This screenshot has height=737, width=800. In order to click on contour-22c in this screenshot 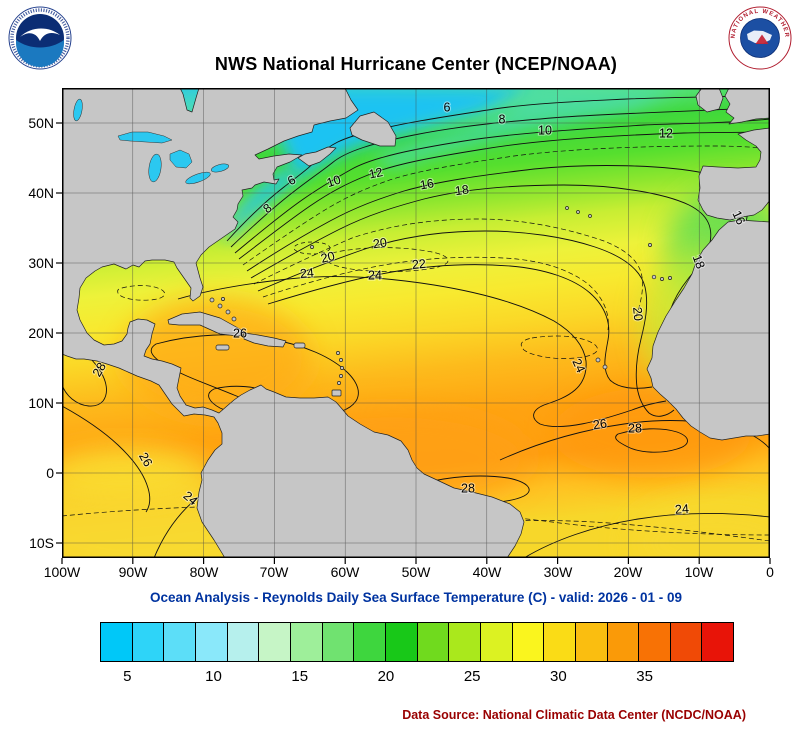, I will do `click(460, 326)`.